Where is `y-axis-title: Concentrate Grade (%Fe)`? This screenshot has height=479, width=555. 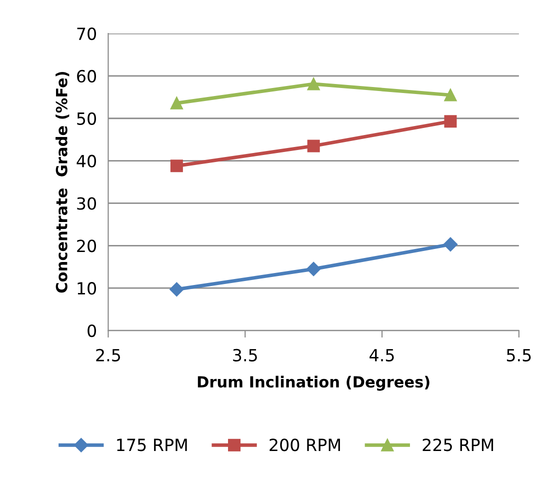 y-axis-title: Concentrate Grade (%Fe) is located at coordinates (63, 182).